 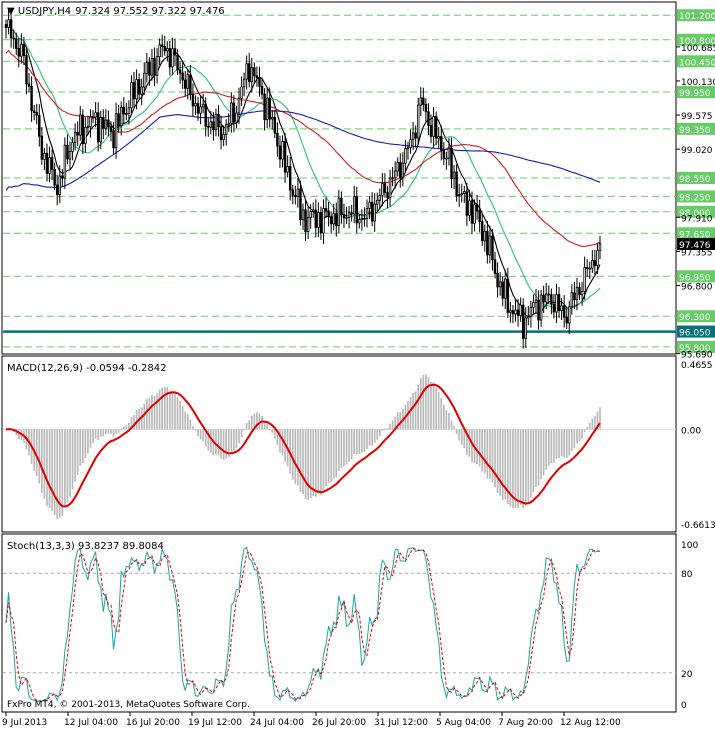 What do you see at coordinates (116, 11) in the screenshot?
I see `chart-title: ▼ USDJPY,H4 97.324 97.552 97.322 97.476` at bounding box center [116, 11].